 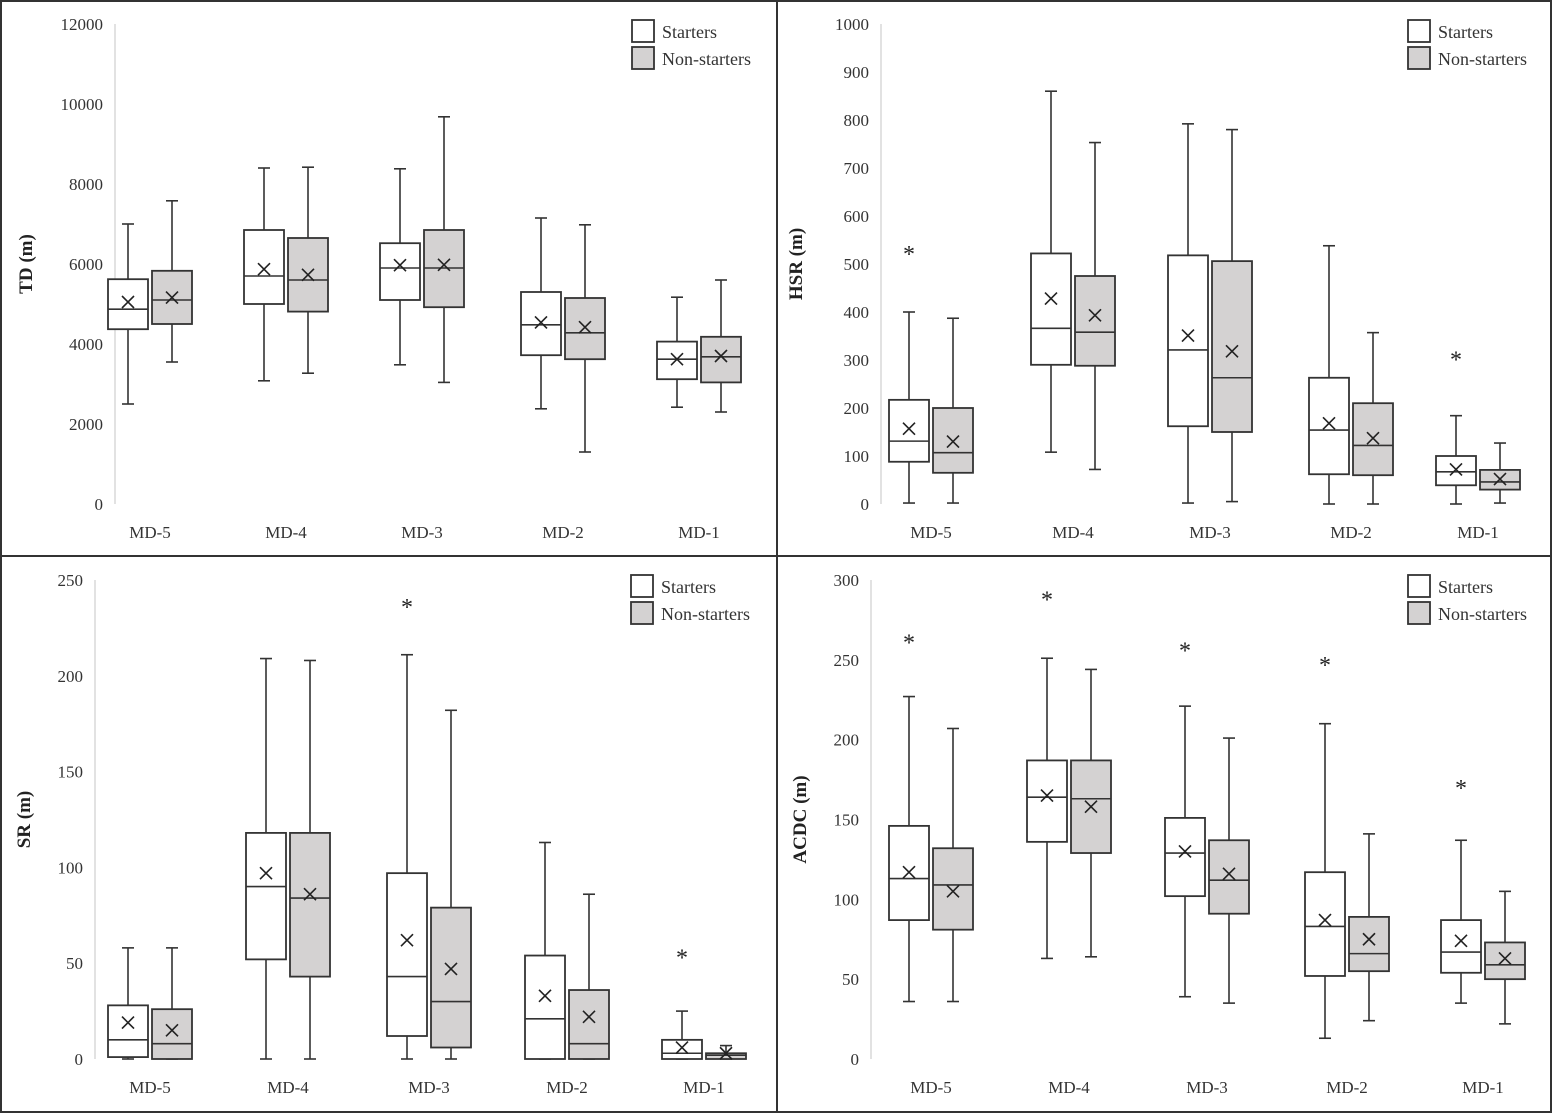 I want to click on y-tick-label: 8000, so click(x=86, y=184).